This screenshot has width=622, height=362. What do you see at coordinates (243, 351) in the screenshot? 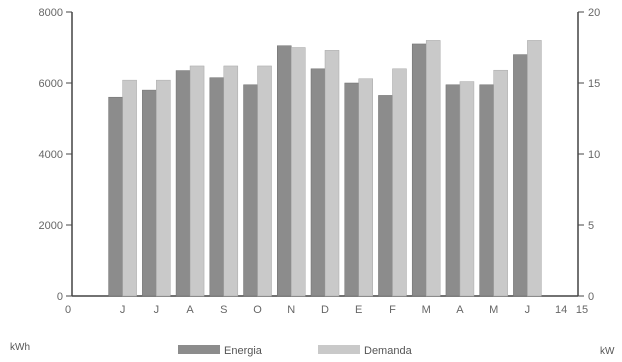
I see `legend-label-energia: Energia` at bounding box center [243, 351].